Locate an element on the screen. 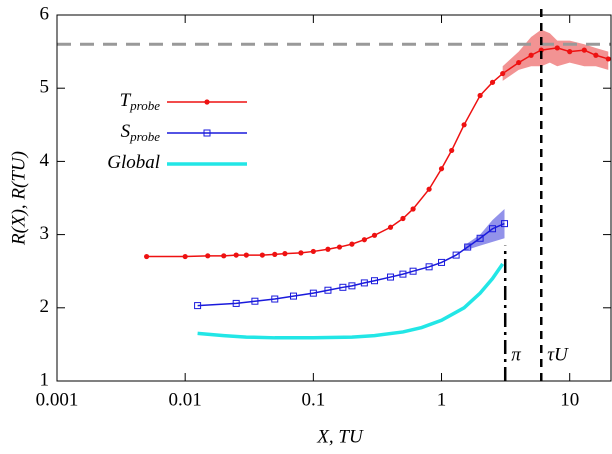 The height and width of the screenshot is (454, 612). legend-label: Sprobe is located at coordinates (141, 132).